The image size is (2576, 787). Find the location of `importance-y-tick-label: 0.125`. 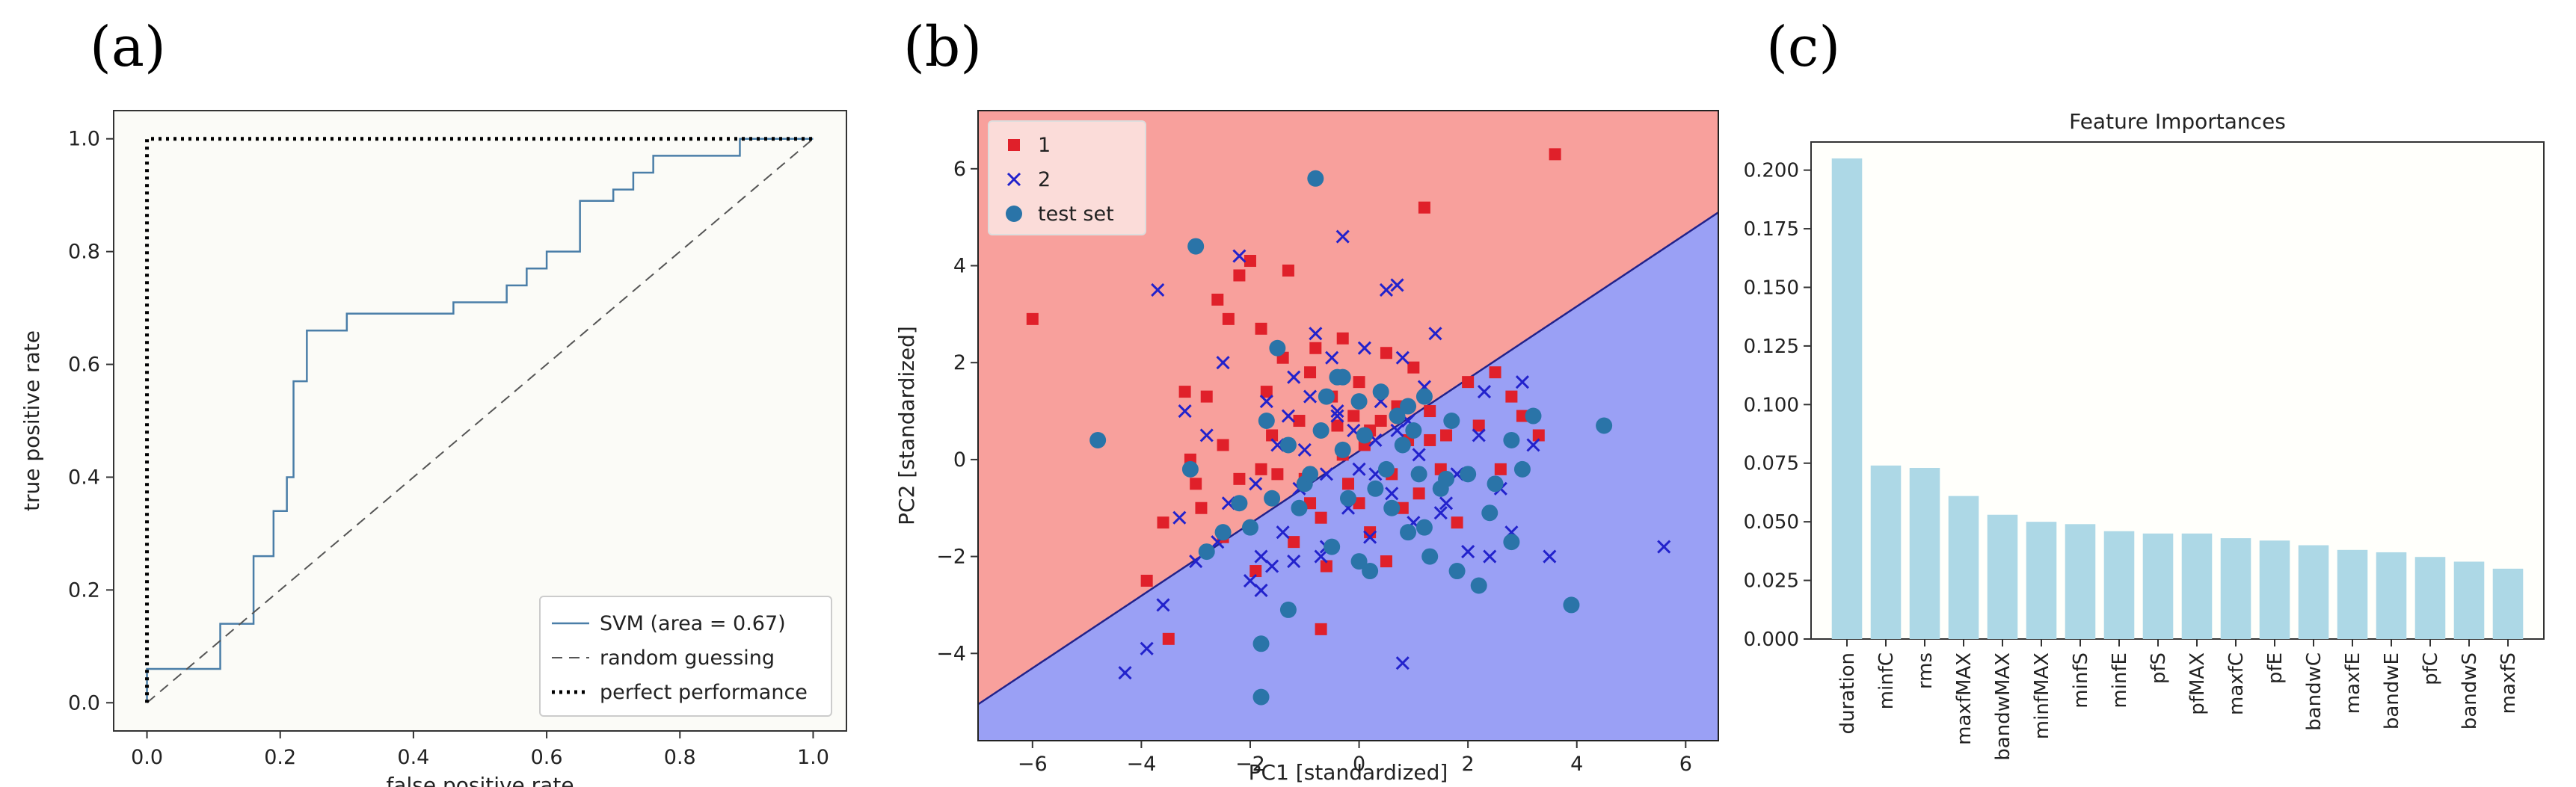

importance-y-tick-label: 0.125 is located at coordinates (1771, 347).